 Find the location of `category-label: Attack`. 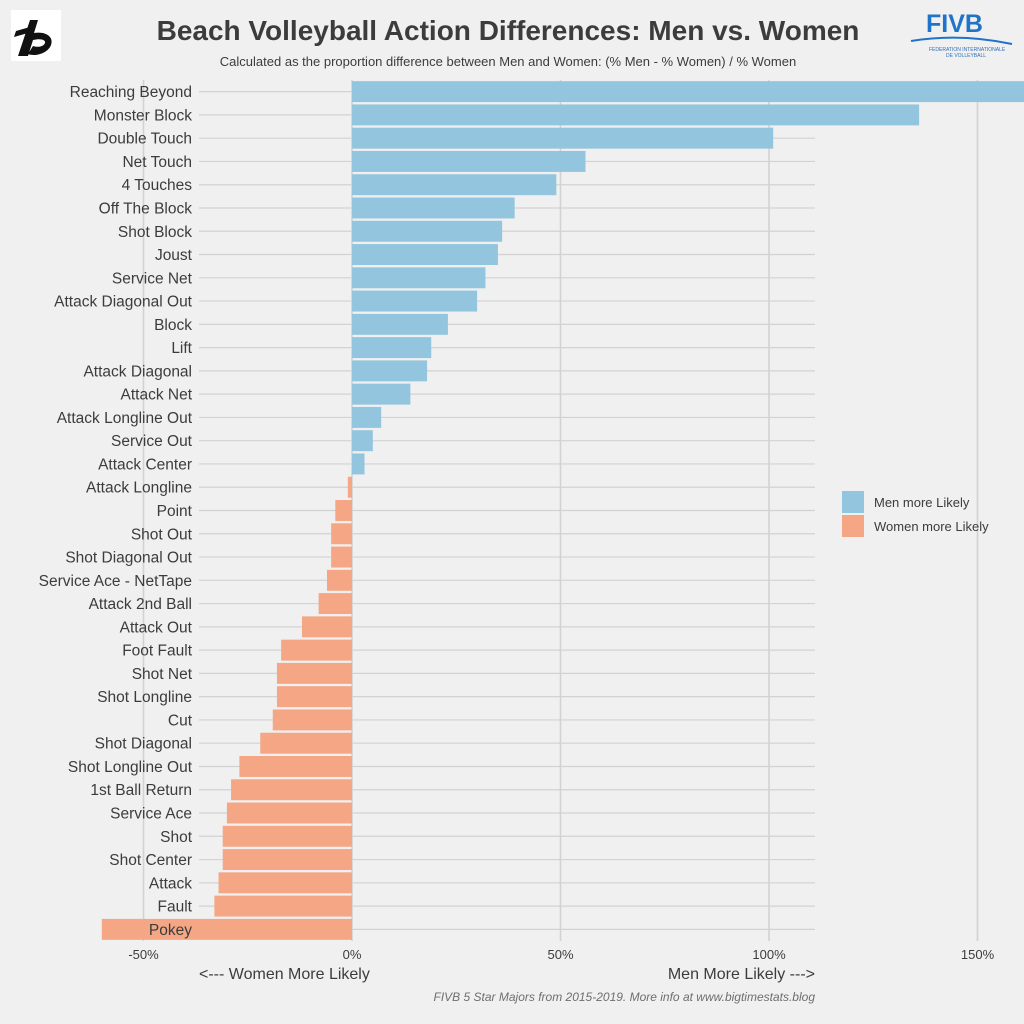

category-label: Attack is located at coordinates (170, 883).